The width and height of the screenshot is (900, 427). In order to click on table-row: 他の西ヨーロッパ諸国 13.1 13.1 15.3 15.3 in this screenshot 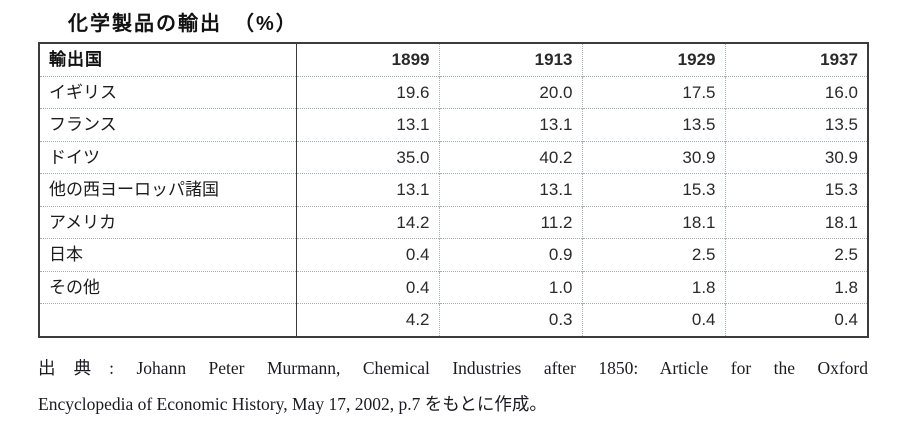, I will do `click(453, 189)`.